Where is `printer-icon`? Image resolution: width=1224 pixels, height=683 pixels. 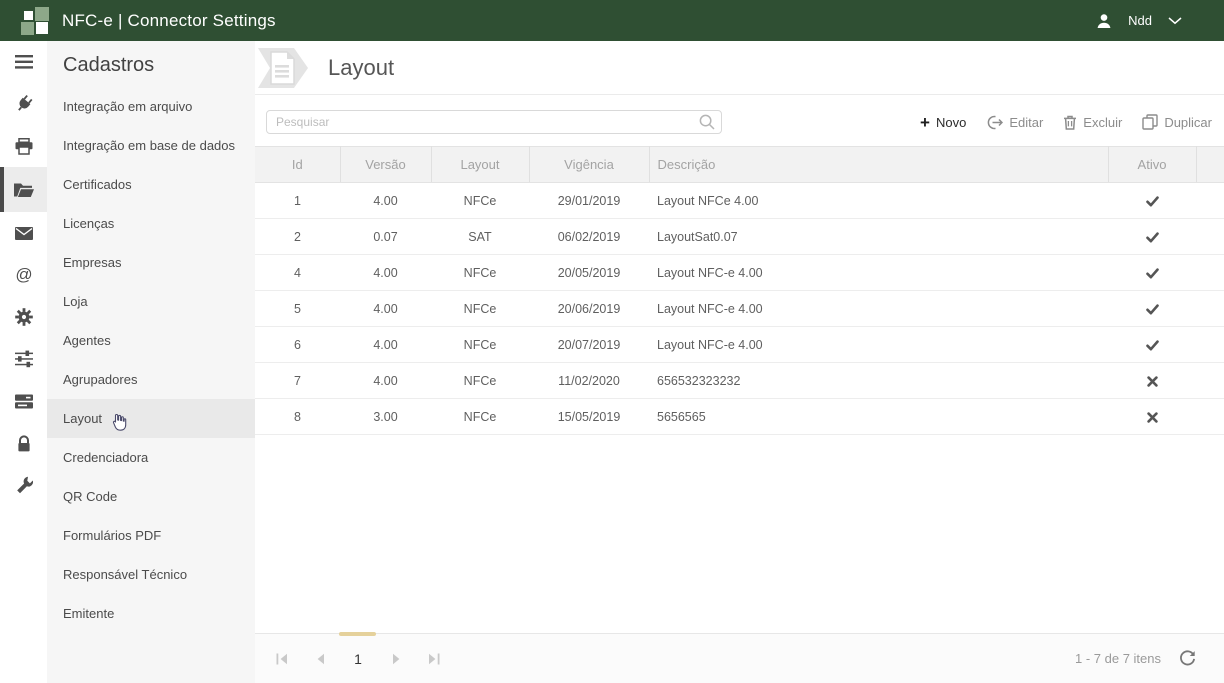
printer-icon is located at coordinates (23, 146).